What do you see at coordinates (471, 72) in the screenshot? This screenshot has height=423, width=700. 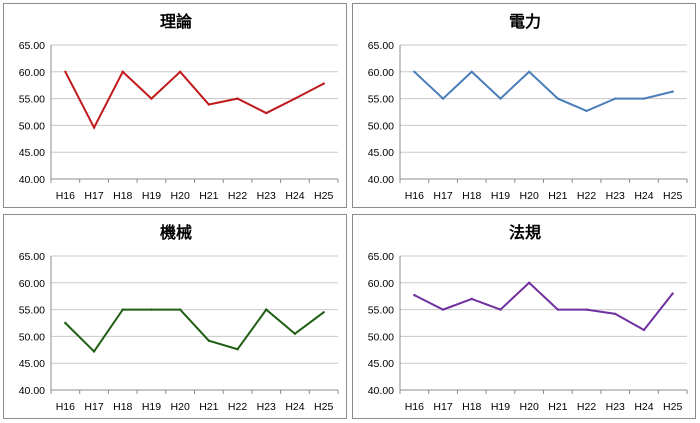 I see `data-point-denryoku-h18` at bounding box center [471, 72].